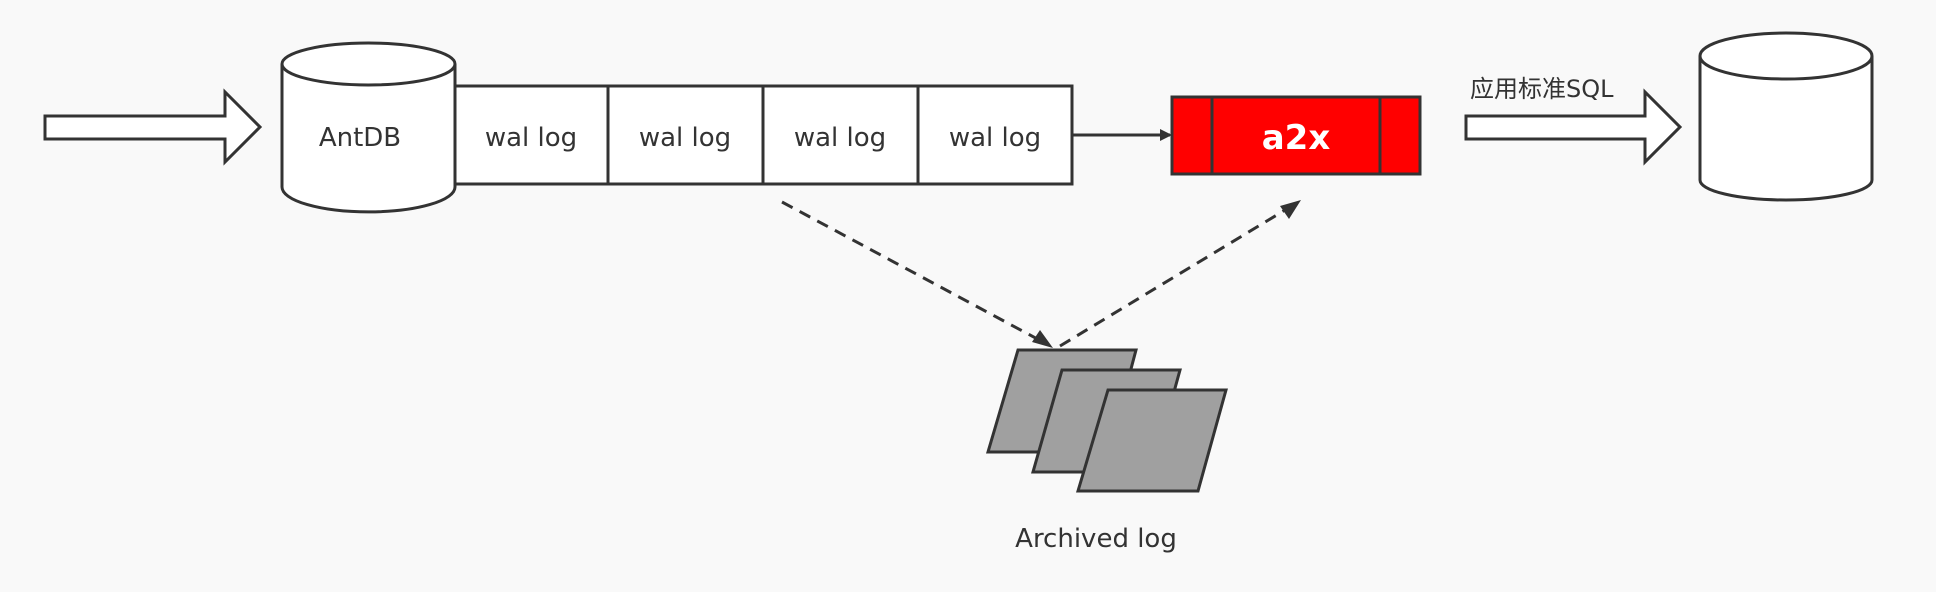 The height and width of the screenshot is (592, 1936). I want to click on antdb-label: AntDB, so click(360, 138).